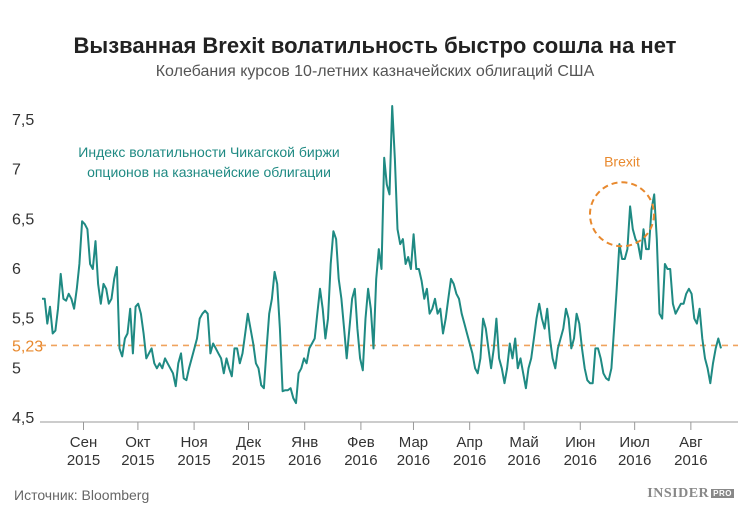 Image resolution: width=750 pixels, height=514 pixels. What do you see at coordinates (23, 319) in the screenshot?
I see `y-tick-label: 5,5` at bounding box center [23, 319].